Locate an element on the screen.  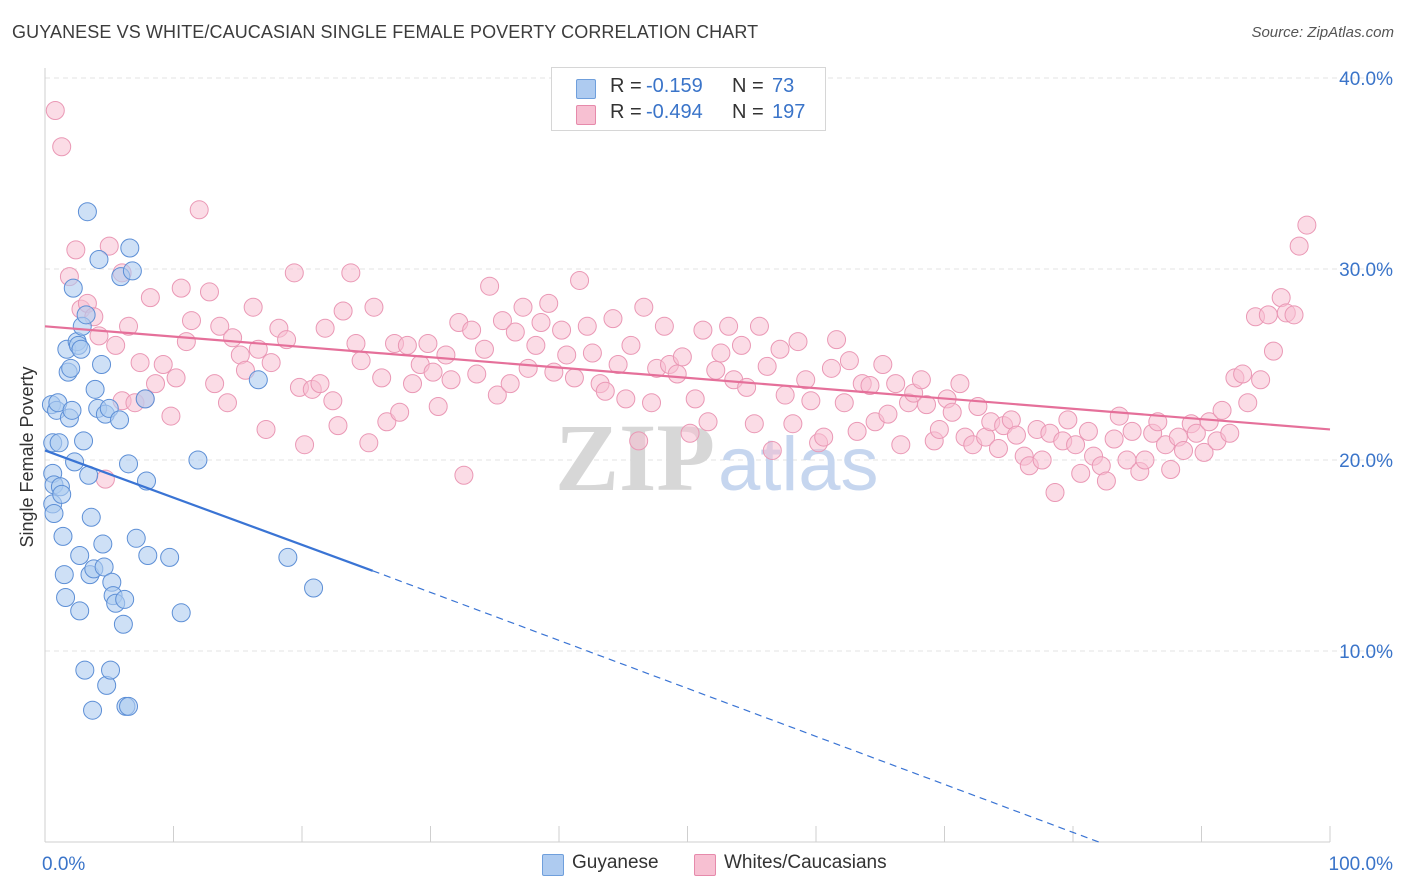
bottom-legend-swatch-white is located at coordinates (705, 865).